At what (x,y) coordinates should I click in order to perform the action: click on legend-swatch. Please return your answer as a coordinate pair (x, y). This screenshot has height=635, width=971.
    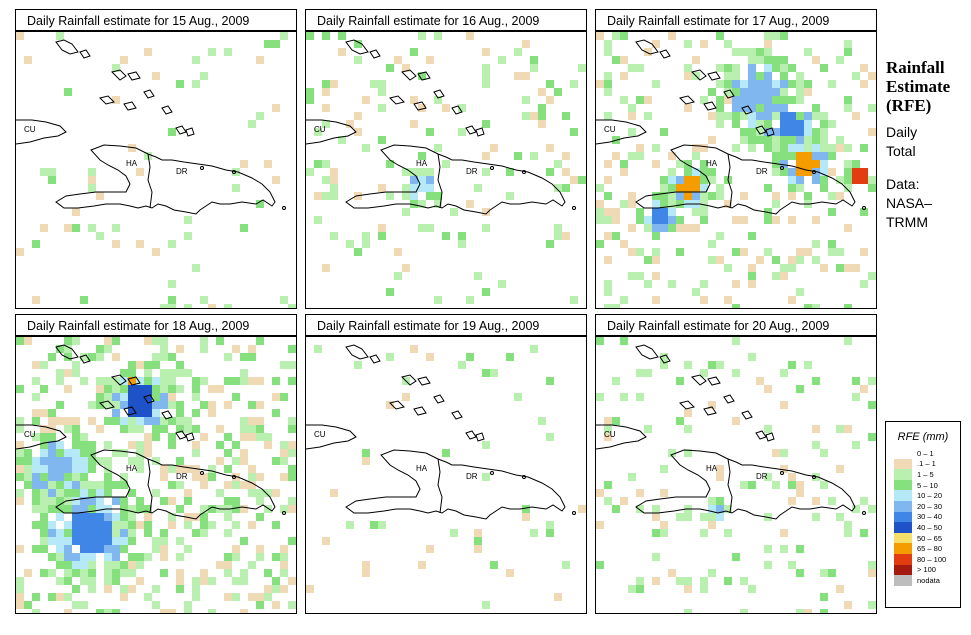
    Looking at the image, I should click on (903, 474).